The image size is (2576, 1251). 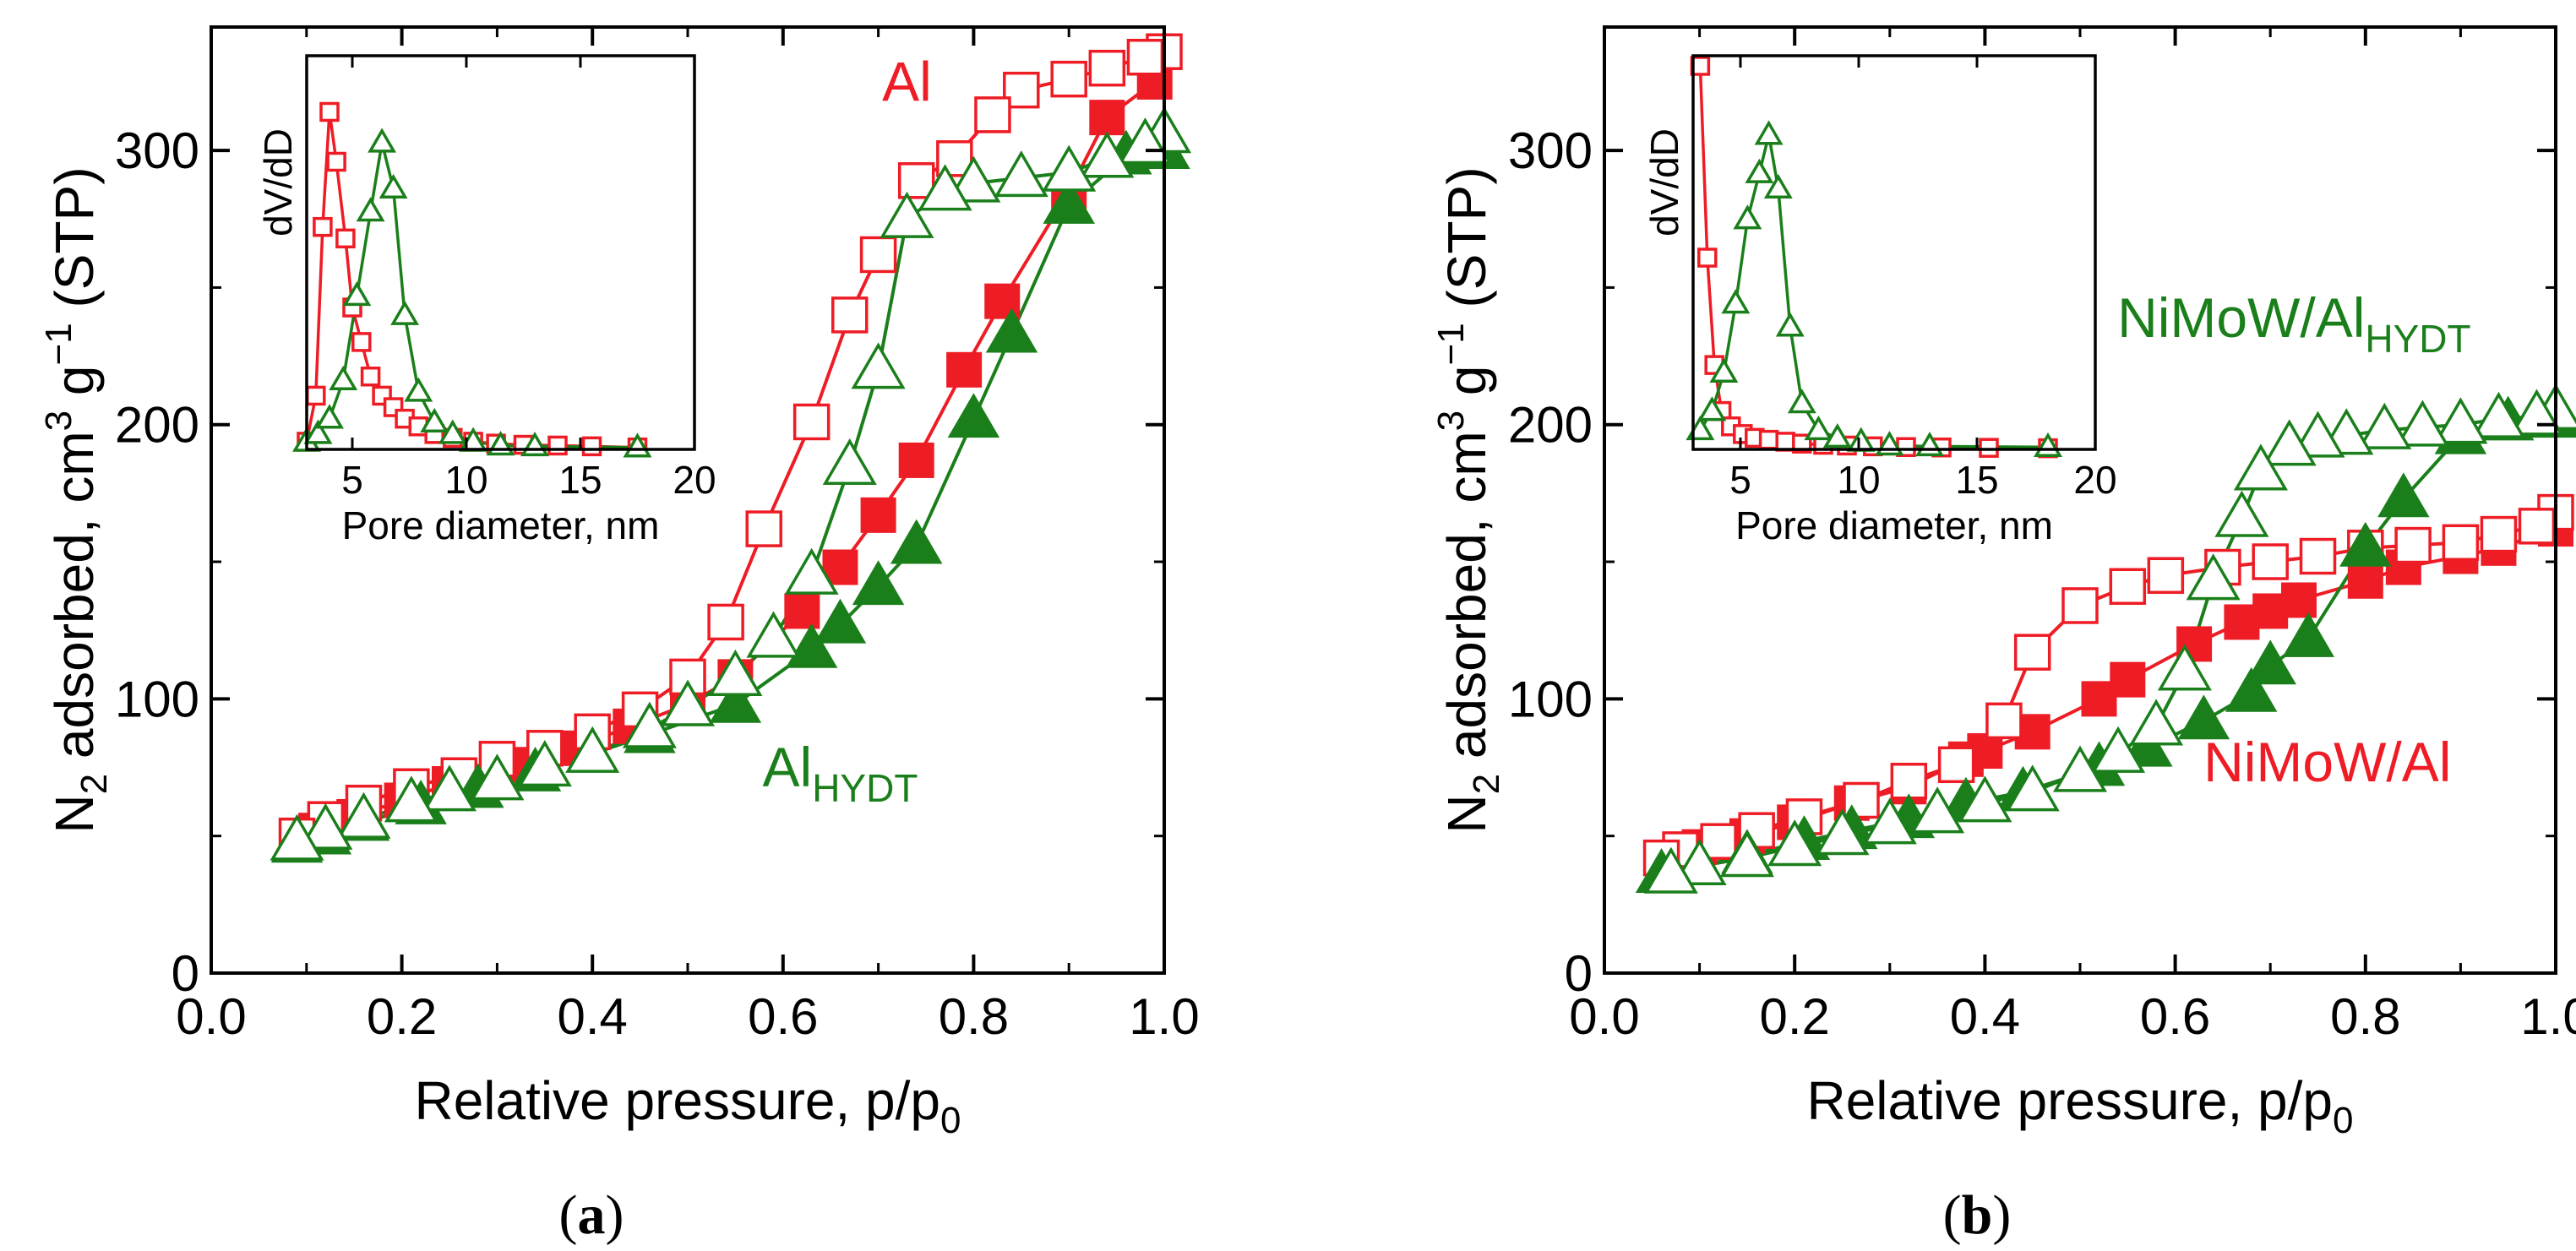 What do you see at coordinates (907, 82) in the screenshot?
I see `panel-a-annotation-0: Al` at bounding box center [907, 82].